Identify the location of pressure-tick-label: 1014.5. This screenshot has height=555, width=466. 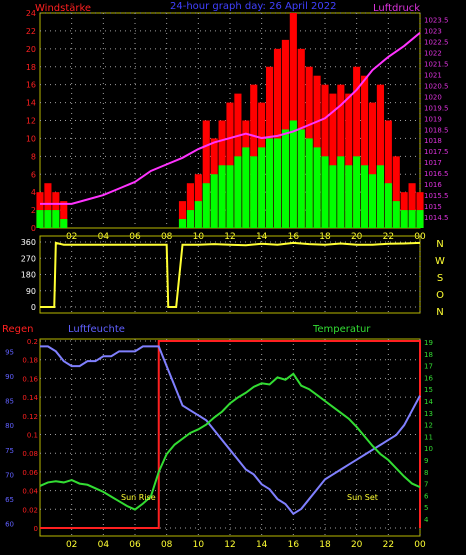
(436, 218).